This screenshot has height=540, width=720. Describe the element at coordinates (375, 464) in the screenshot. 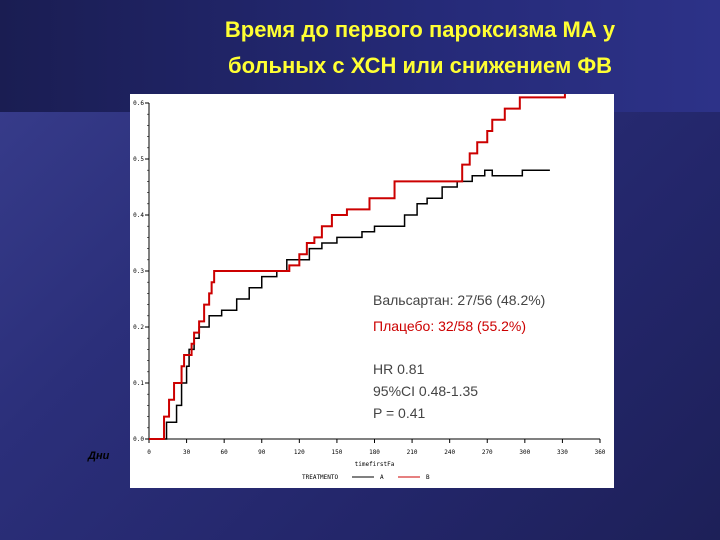

I see `x-axis-label: timefirstFa` at that location.